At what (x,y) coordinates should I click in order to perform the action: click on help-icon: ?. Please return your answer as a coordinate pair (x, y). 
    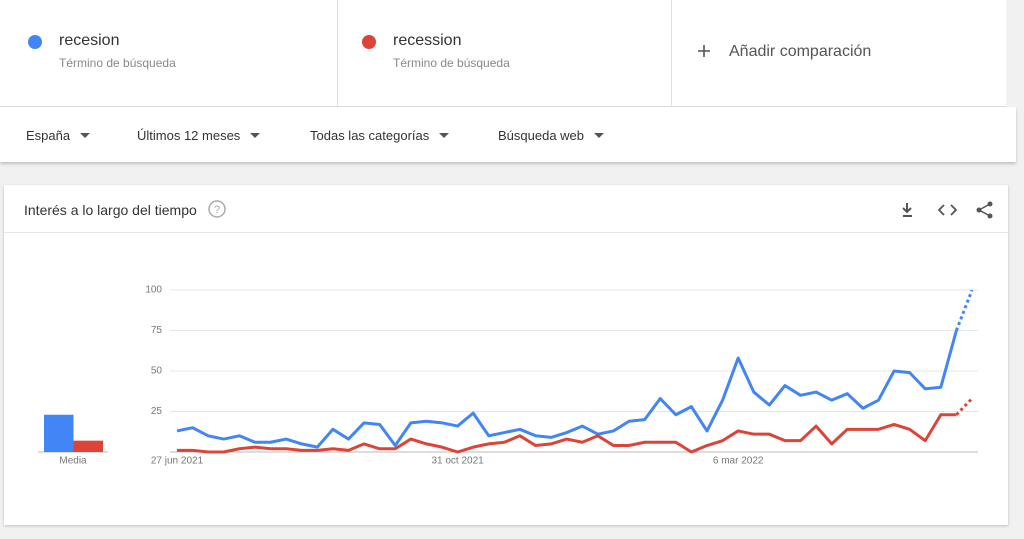
    Looking at the image, I should click on (217, 209).